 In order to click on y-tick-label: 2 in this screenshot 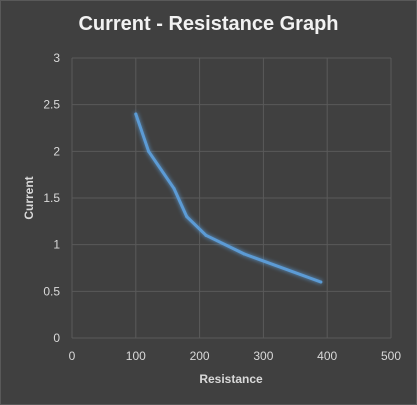, I will do `click(56, 151)`.